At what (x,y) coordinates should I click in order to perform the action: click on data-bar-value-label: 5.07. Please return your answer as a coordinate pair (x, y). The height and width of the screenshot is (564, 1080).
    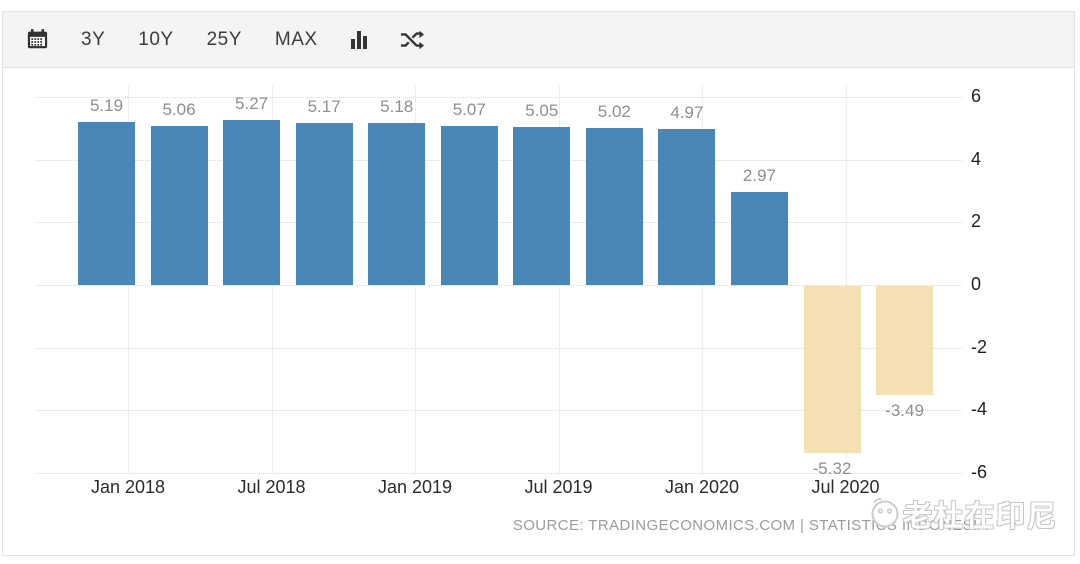
    Looking at the image, I should click on (469, 110).